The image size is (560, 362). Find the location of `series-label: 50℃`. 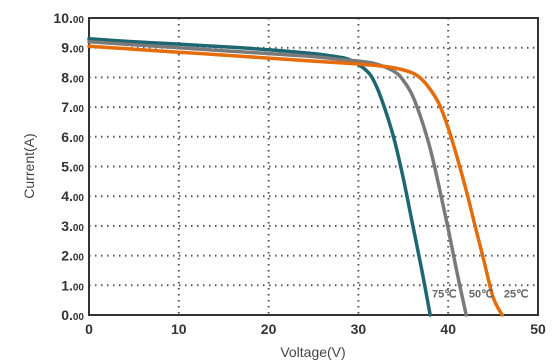

series-label: 50℃ is located at coordinates (481, 295).